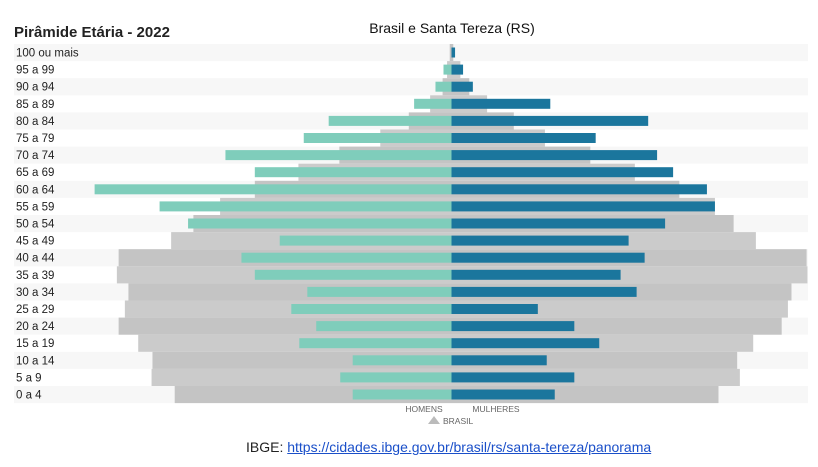 Image resolution: width=818 pixels, height=467 pixels. Describe the element at coordinates (35, 207) in the screenshot. I see `age-label: 55 a 59` at that location.